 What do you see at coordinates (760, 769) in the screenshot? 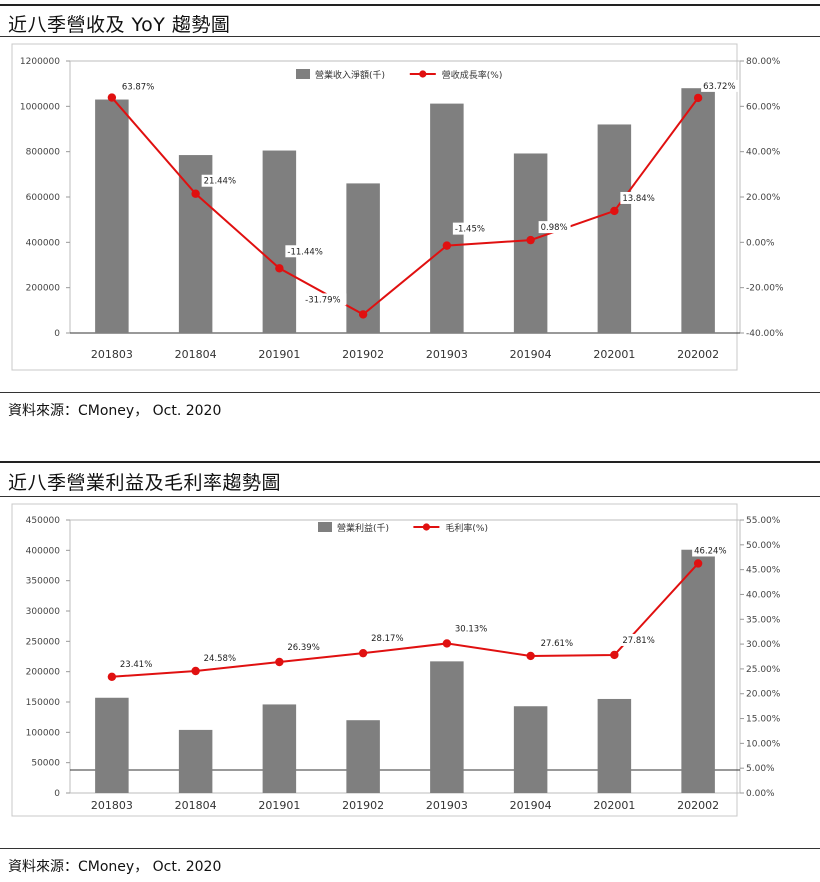
I see `right-axis-tick-label: 5.00%` at bounding box center [760, 769].